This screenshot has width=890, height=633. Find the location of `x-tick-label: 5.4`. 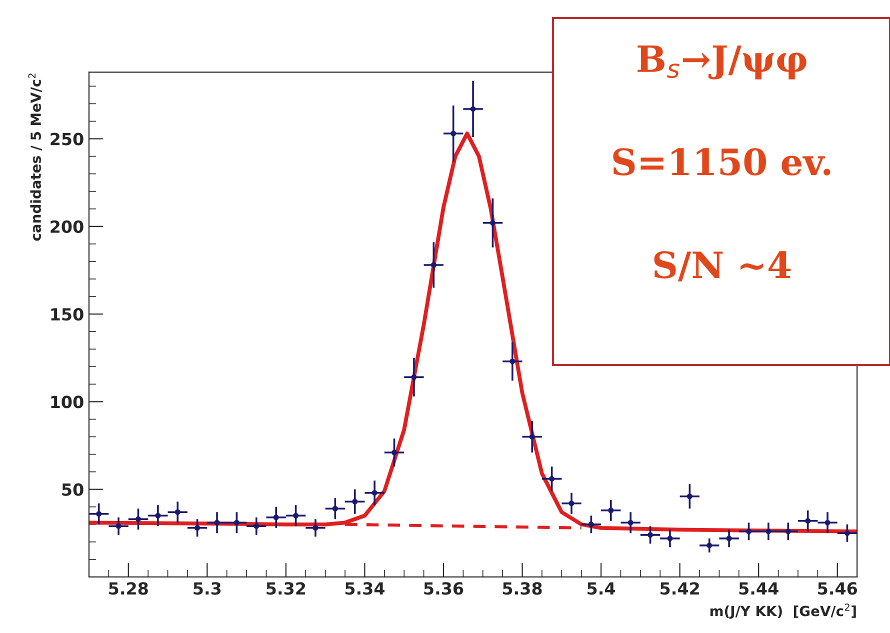

x-tick-label: 5.4 is located at coordinates (602, 588).